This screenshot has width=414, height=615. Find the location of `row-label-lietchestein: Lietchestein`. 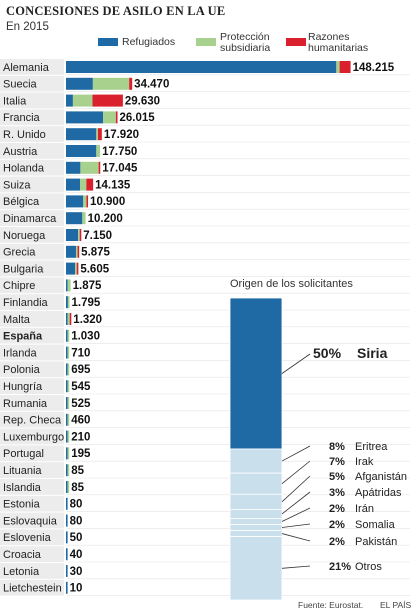

row-label-lietchestein: Lietchestein is located at coordinates (32, 589).